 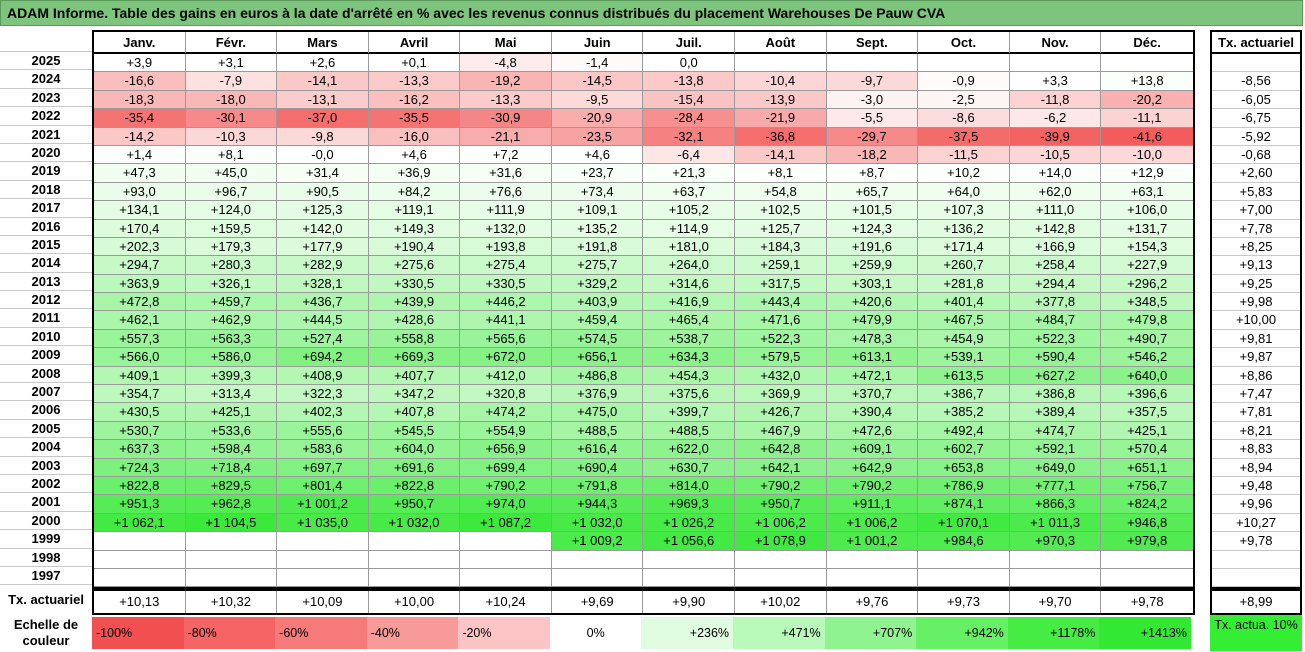 What do you see at coordinates (872, 118) in the screenshot?
I see `heatmap-cell: -5,5` at bounding box center [872, 118].